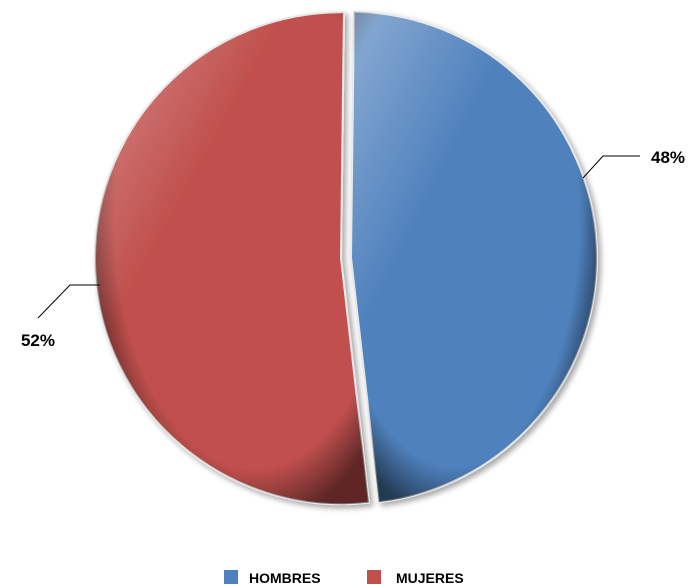  What do you see at coordinates (430, 577) in the screenshot?
I see `legend-label-mujeres: MUJERES` at bounding box center [430, 577].